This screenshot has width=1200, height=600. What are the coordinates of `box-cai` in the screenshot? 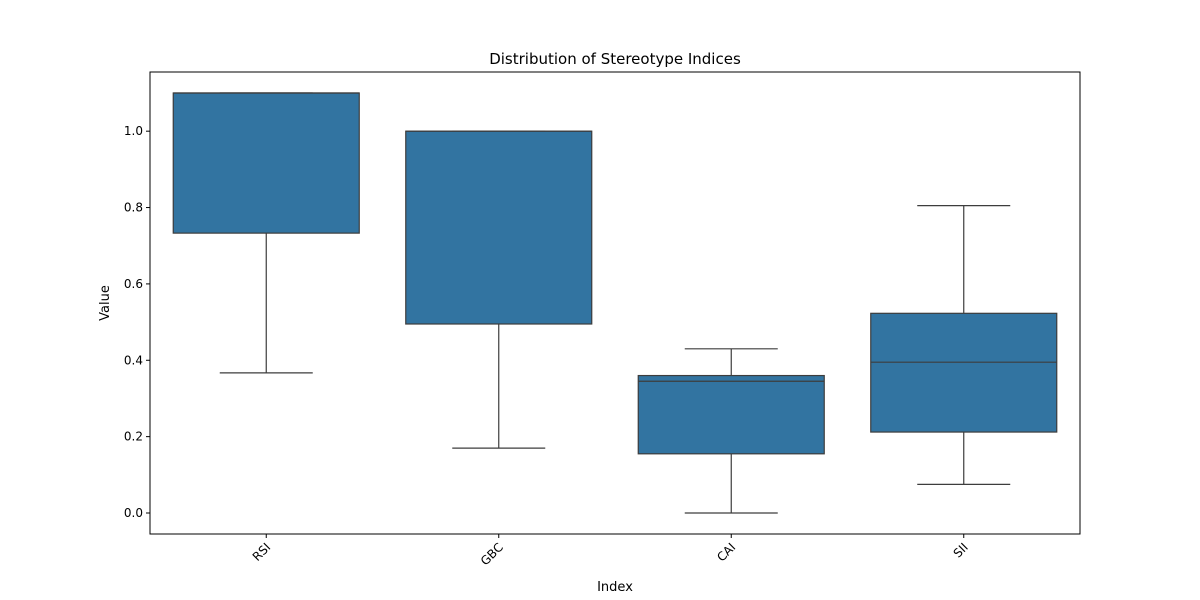 It's located at (731, 414).